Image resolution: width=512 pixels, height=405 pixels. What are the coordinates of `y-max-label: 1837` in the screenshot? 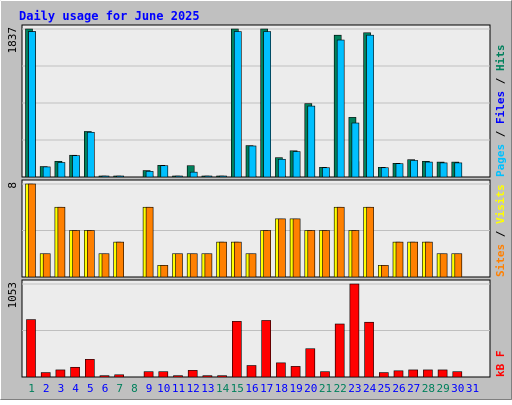 It's located at (12, 40).